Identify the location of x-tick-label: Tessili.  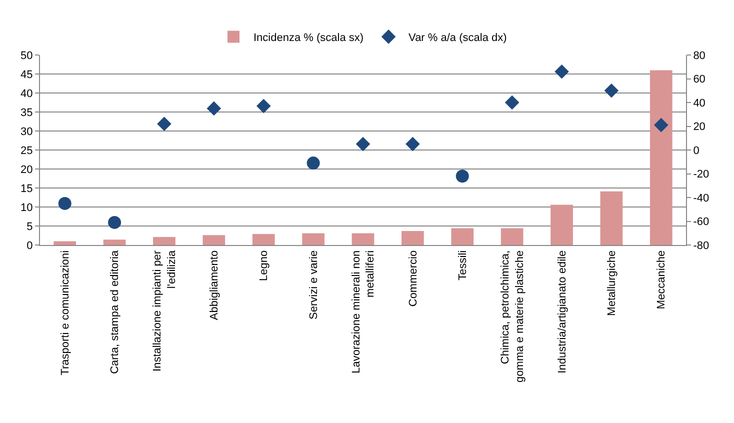
(462, 265).